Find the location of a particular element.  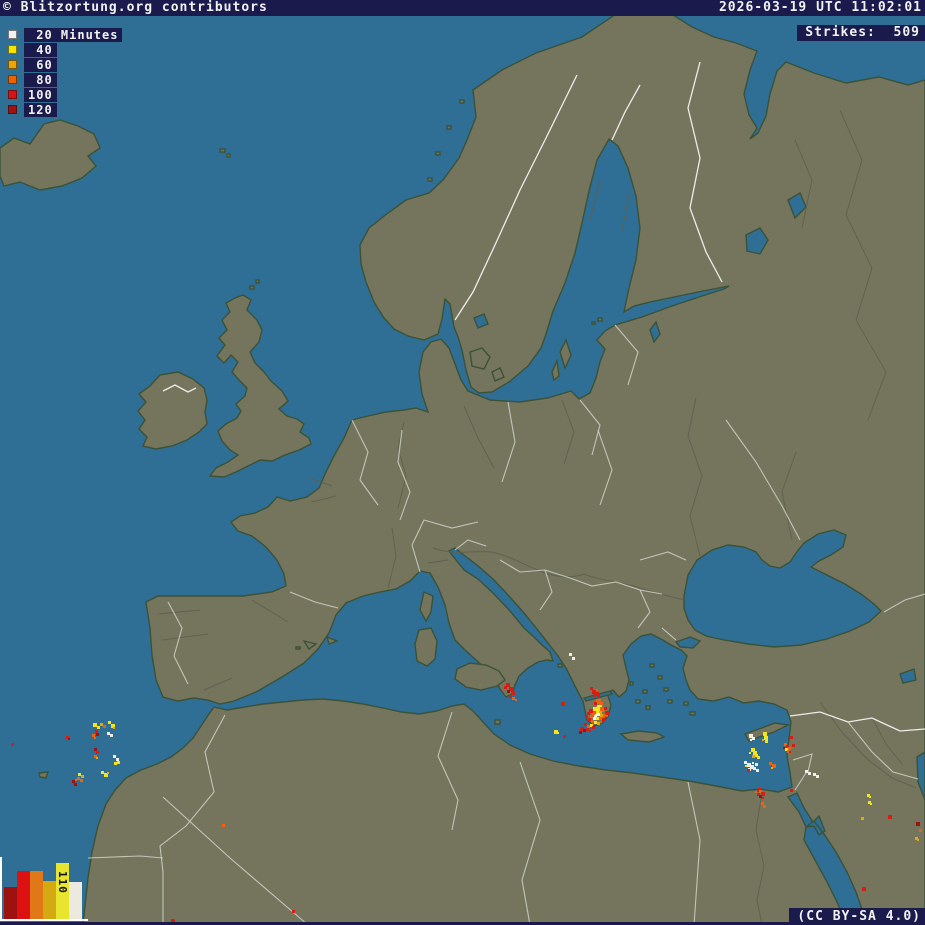

persian-gulf is located at coordinates (920, 776).